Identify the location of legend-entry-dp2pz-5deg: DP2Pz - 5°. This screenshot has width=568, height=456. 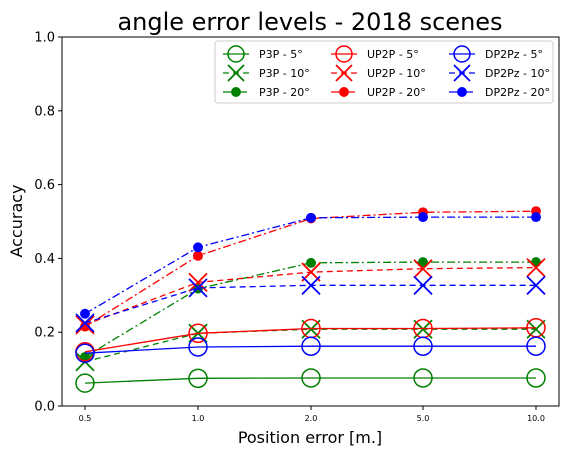
(496, 54).